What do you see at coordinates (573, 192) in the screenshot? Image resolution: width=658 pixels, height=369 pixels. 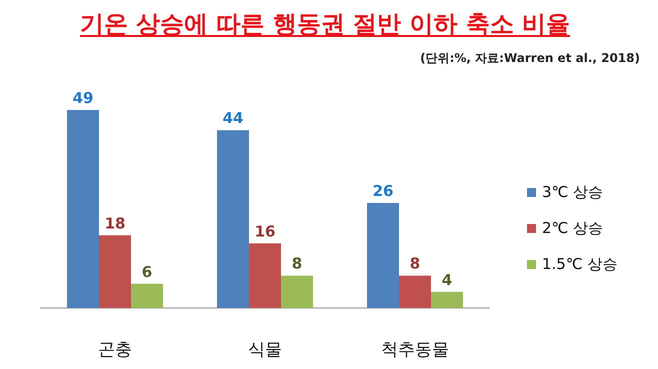 I see `legend-label: 3℃ 상승` at bounding box center [573, 192].